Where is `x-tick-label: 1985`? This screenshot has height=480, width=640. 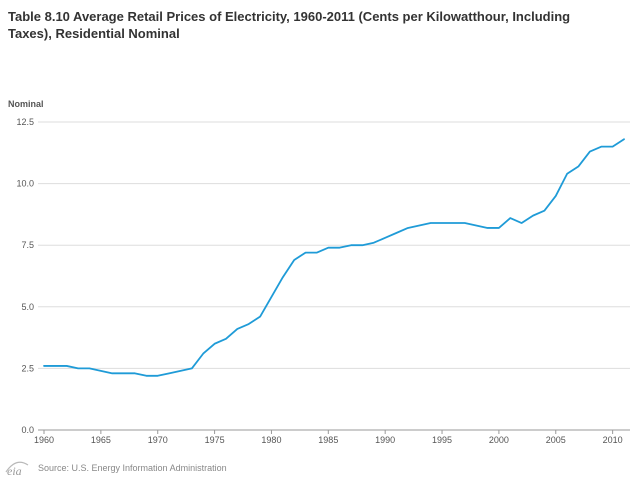
x-tick-label: 1985 is located at coordinates (328, 440).